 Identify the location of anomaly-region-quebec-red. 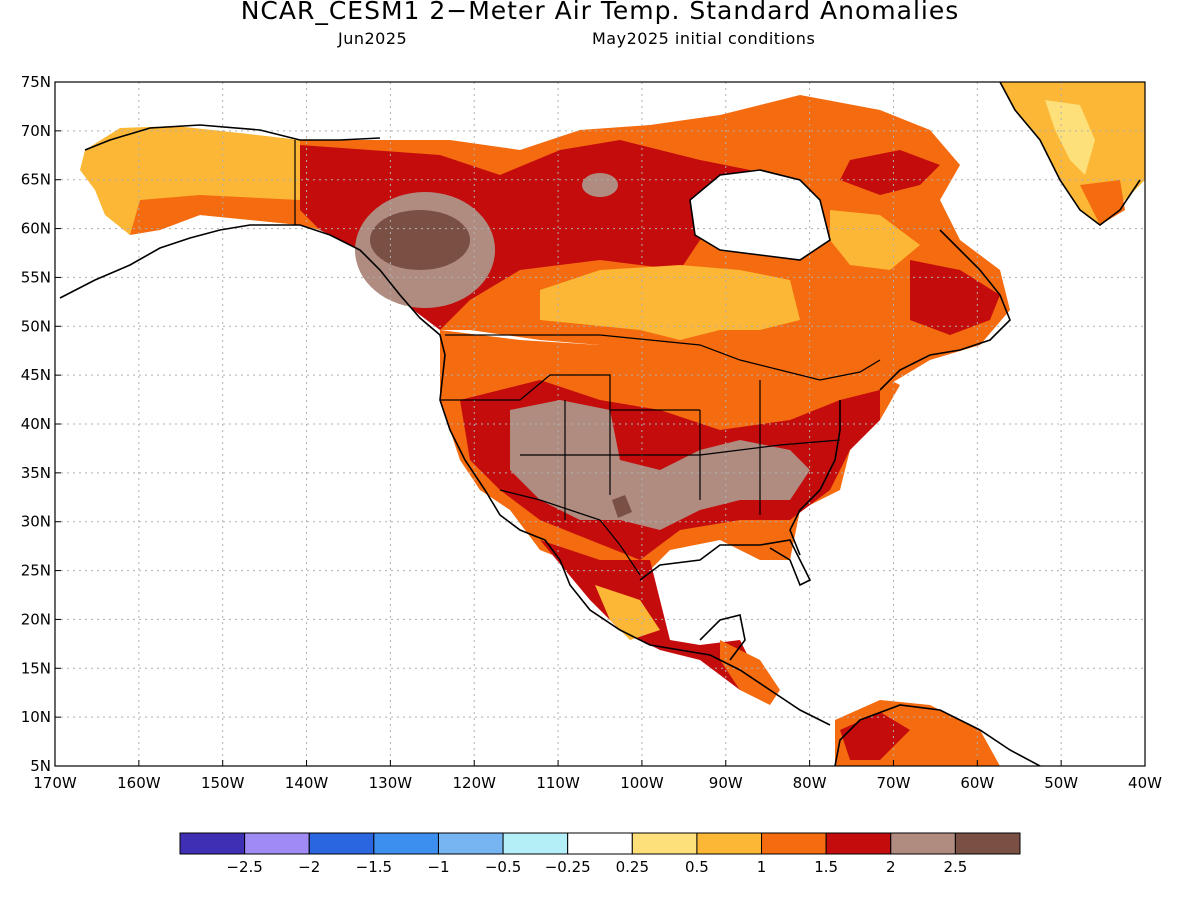
(890, 172).